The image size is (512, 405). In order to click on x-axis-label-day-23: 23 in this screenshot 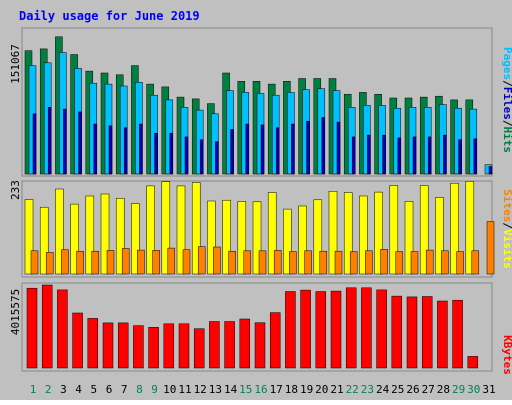, I will do `click(367, 389)`.